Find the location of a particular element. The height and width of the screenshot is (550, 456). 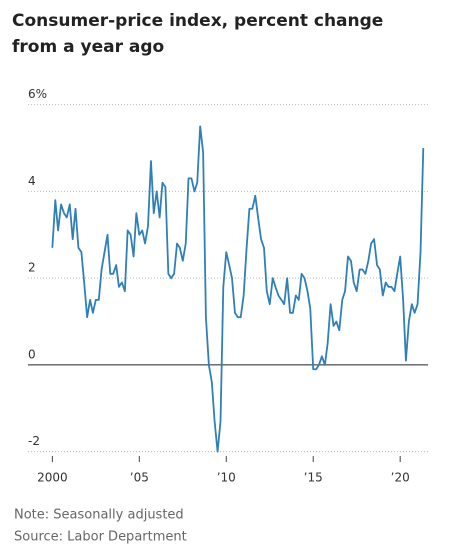

note: Note: Seasonally adjusted is located at coordinates (99, 515).